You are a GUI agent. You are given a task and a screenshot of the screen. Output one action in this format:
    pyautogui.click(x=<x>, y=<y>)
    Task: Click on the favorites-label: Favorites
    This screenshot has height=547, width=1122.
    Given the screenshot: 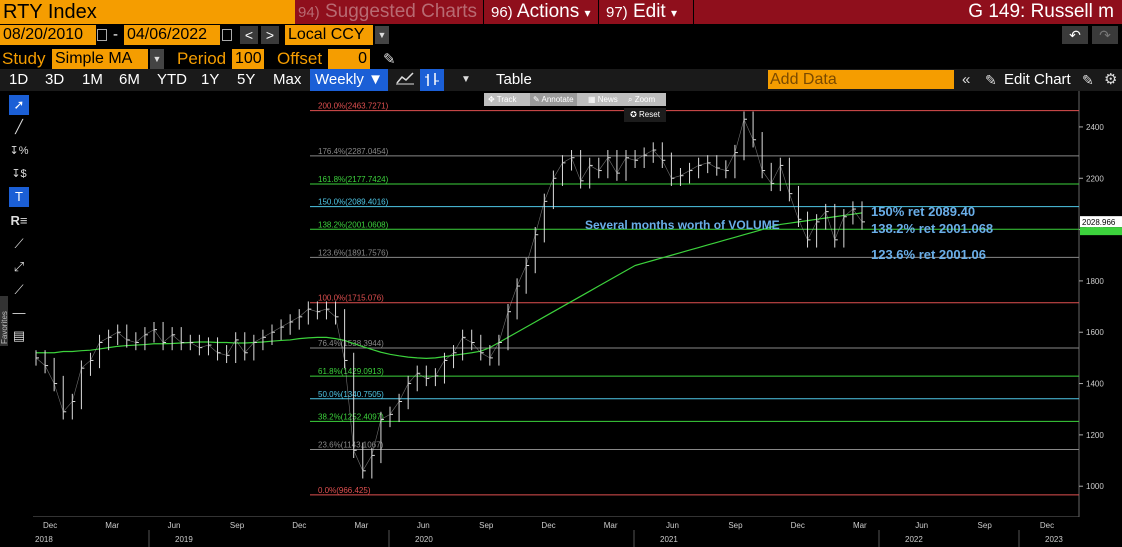 What is the action you would take?
    pyautogui.click(x=4, y=327)
    